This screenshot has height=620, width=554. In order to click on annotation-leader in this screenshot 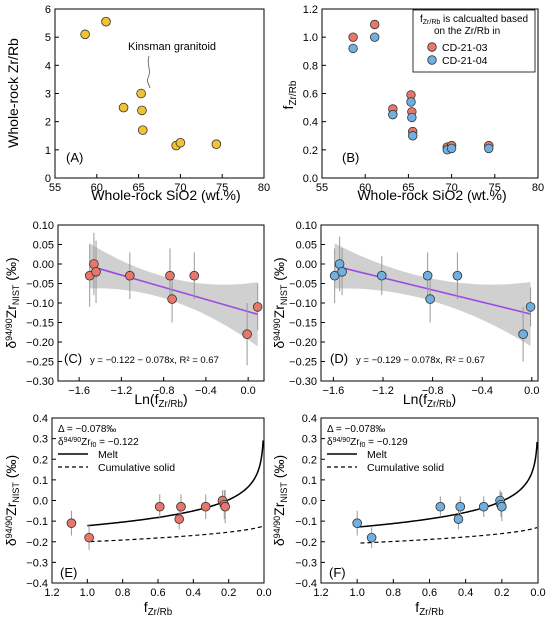, I will do `click(149, 72)`.